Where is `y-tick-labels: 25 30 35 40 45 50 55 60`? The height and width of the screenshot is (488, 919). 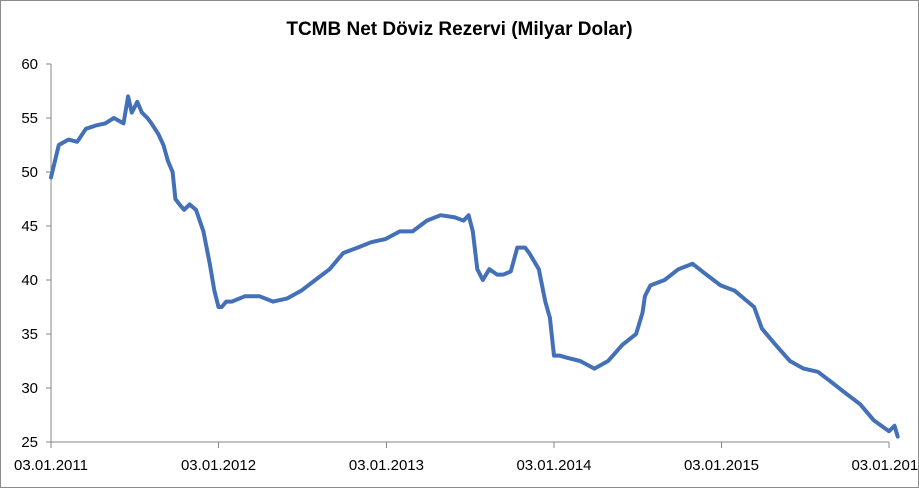 y-tick-labels: 25 30 35 40 45 50 55 60 is located at coordinates (29, 253).